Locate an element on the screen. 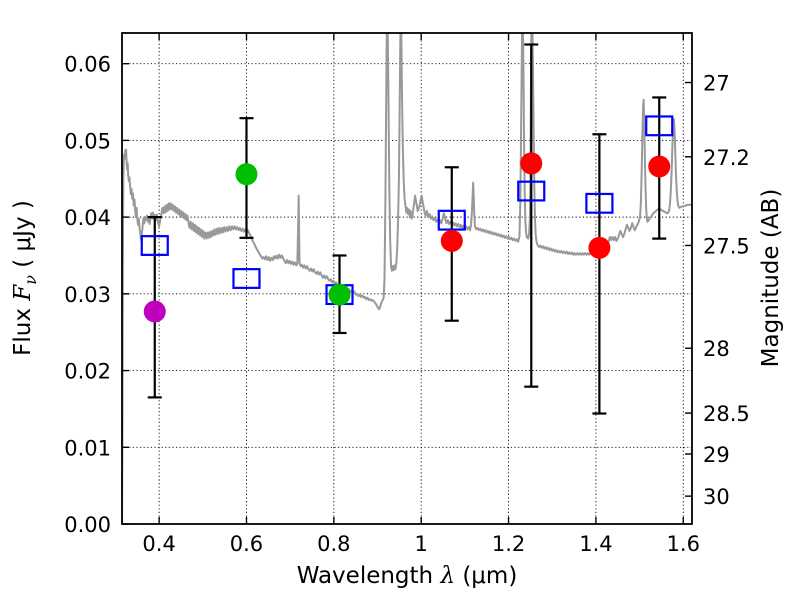 Image resolution: width=800 pixels, height=600 pixels. xticklabel-2: 0.8 is located at coordinates (333, 544).